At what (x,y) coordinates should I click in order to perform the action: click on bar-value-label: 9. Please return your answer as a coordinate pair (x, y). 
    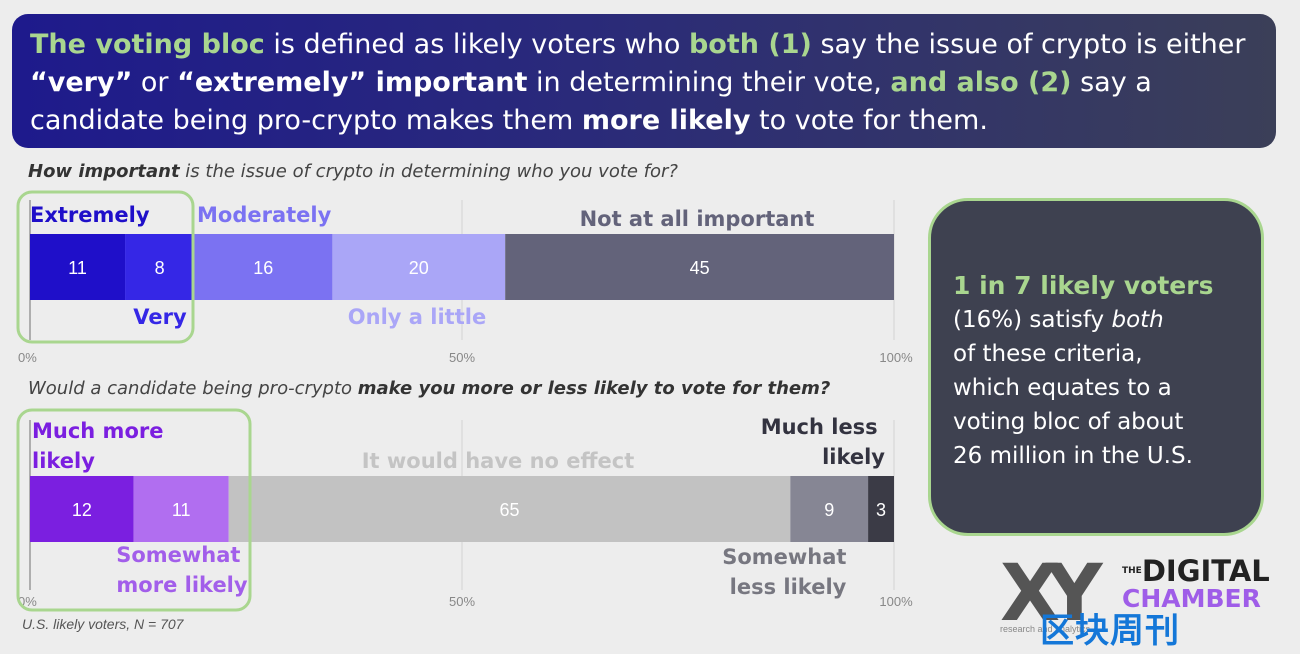
    Looking at the image, I should click on (829, 510).